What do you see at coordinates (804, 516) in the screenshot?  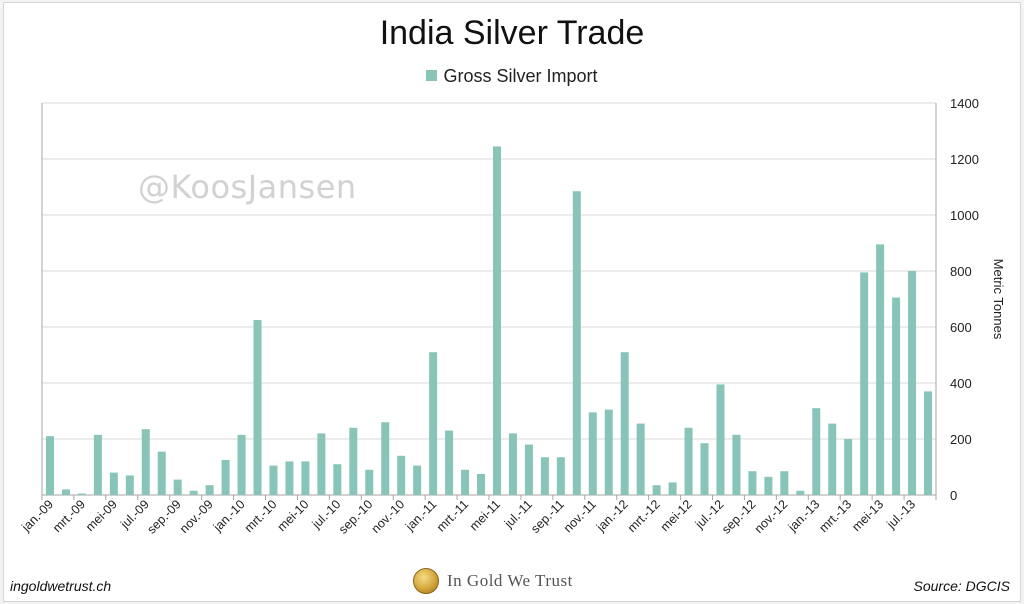 I see `x-tick-label: jan.-13` at bounding box center [804, 516].